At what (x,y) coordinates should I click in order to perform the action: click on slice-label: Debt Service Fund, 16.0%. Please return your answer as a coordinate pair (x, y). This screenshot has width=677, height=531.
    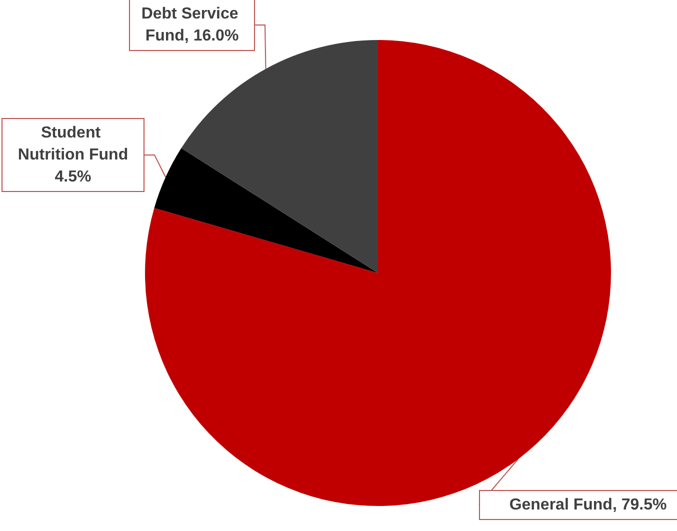
    Looking at the image, I should click on (192, 25).